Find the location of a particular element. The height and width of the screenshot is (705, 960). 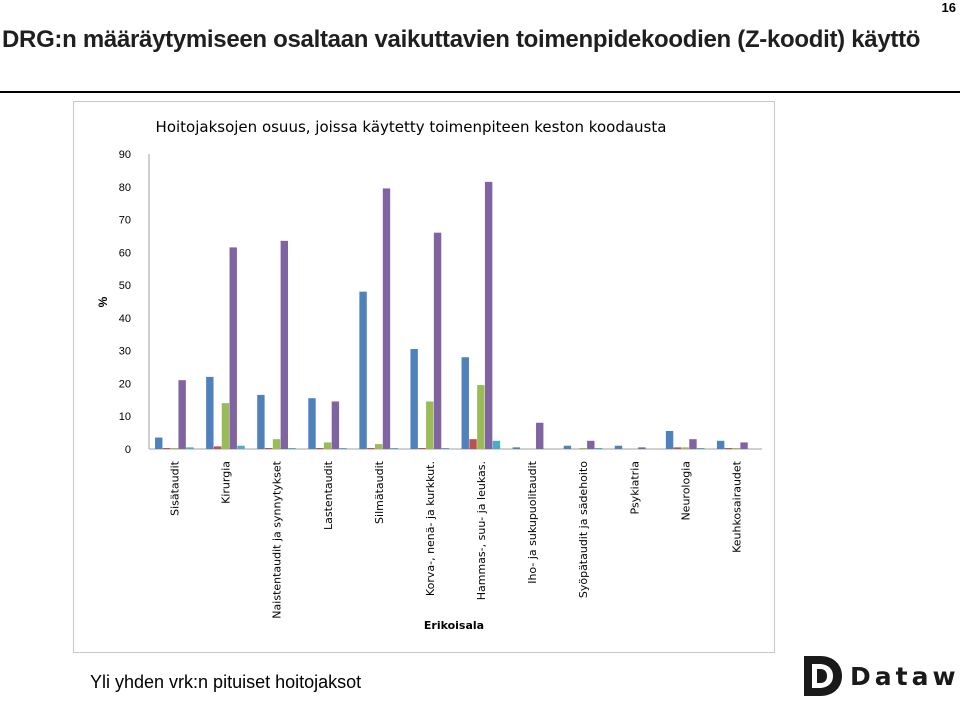

y-tick-label: 60 is located at coordinates (125, 253).